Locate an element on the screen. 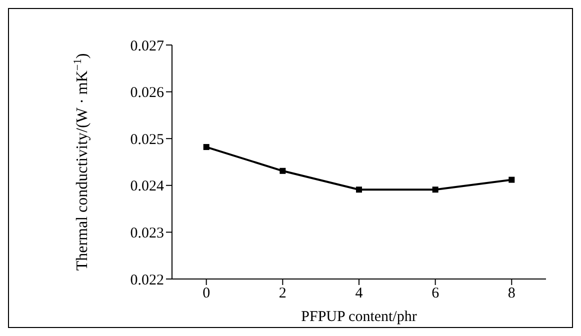  x-tick-label: 0 is located at coordinates (206, 294).